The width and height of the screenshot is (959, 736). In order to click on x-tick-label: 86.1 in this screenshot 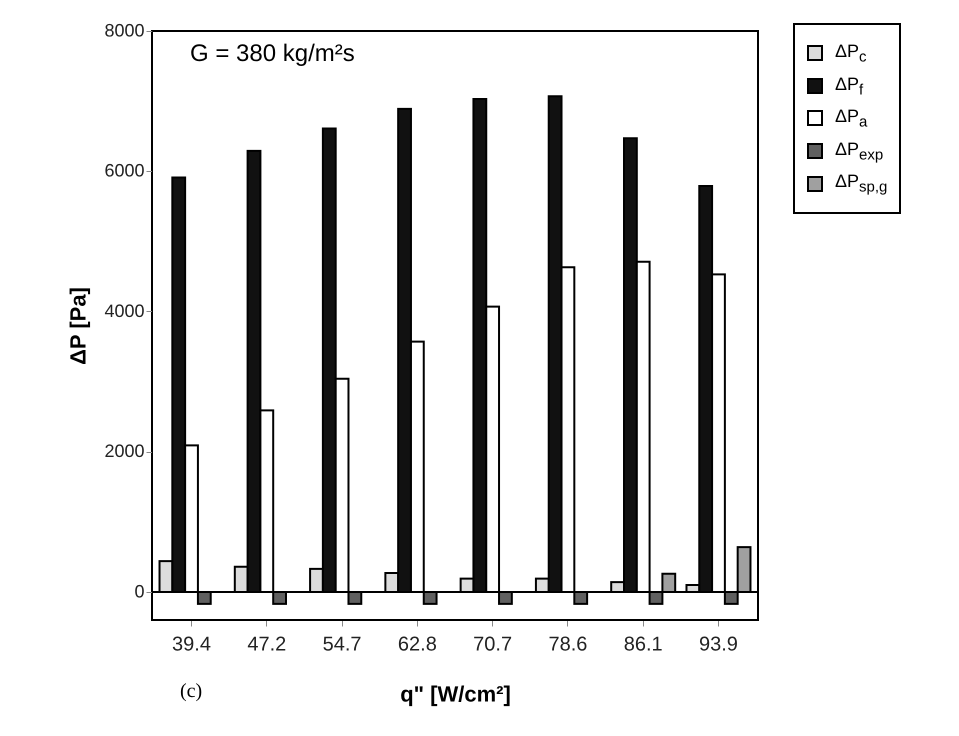, I will do `click(643, 645)`.